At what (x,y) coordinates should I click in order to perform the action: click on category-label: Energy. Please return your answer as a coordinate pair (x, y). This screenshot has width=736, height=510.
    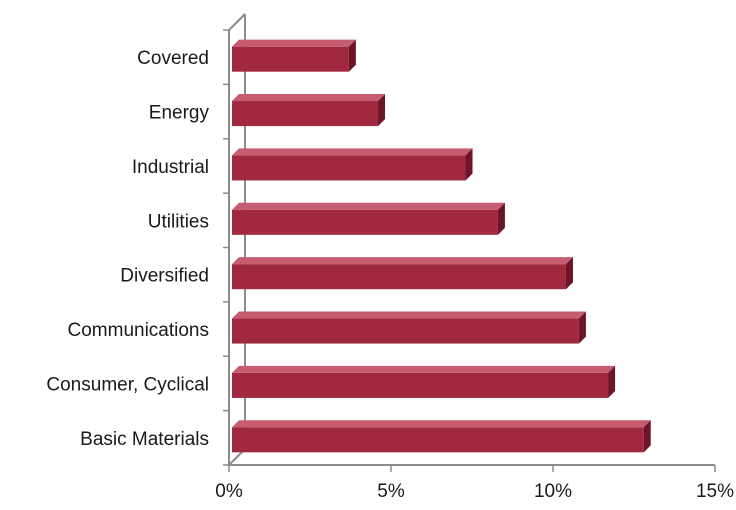
    Looking at the image, I should click on (179, 113).